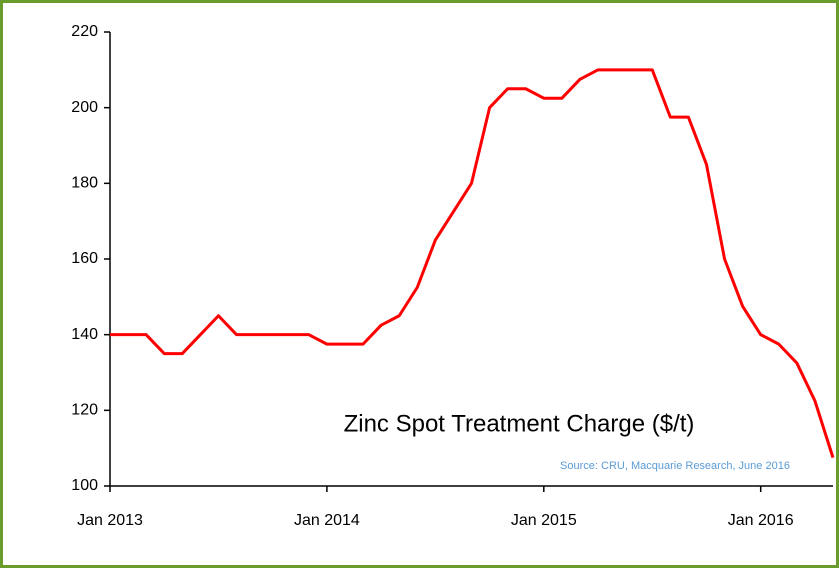 This screenshot has height=568, width=839. What do you see at coordinates (327, 520) in the screenshot?
I see `x-tick-label: Jan 2014` at bounding box center [327, 520].